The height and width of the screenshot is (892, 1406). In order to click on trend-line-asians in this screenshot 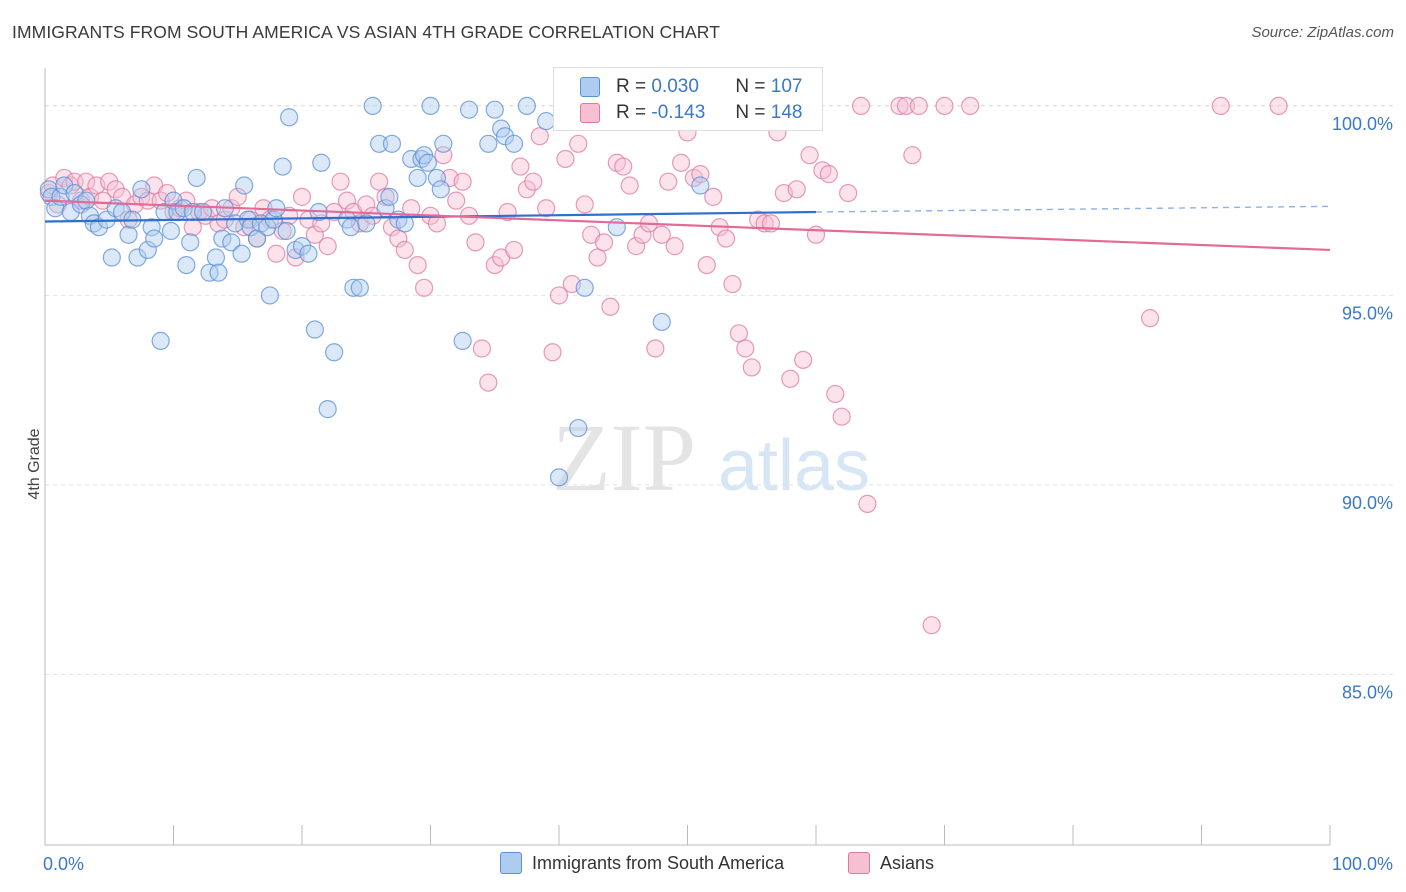, I will do `click(687, 225)`.